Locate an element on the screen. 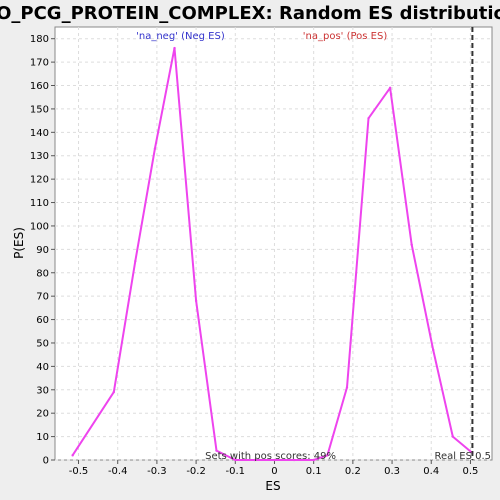 Image resolution: width=500 pixels, height=500 pixels. x-tick-label: 0.4 is located at coordinates (431, 471).